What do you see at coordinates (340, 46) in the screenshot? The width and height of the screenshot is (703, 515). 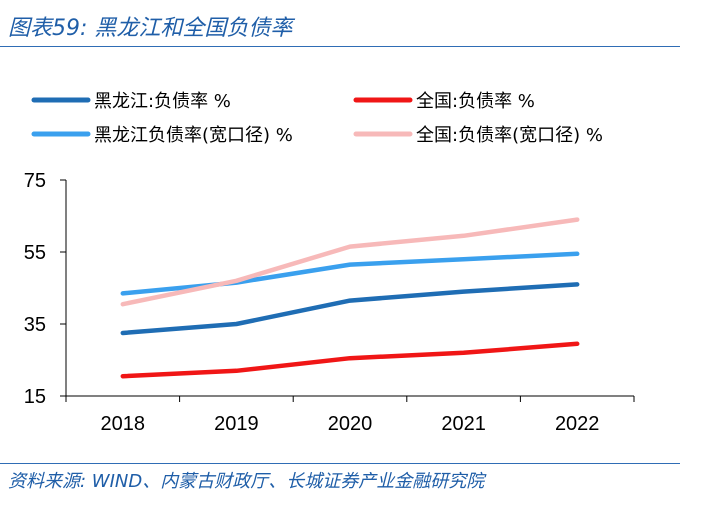 I see `title-rule` at bounding box center [340, 46].